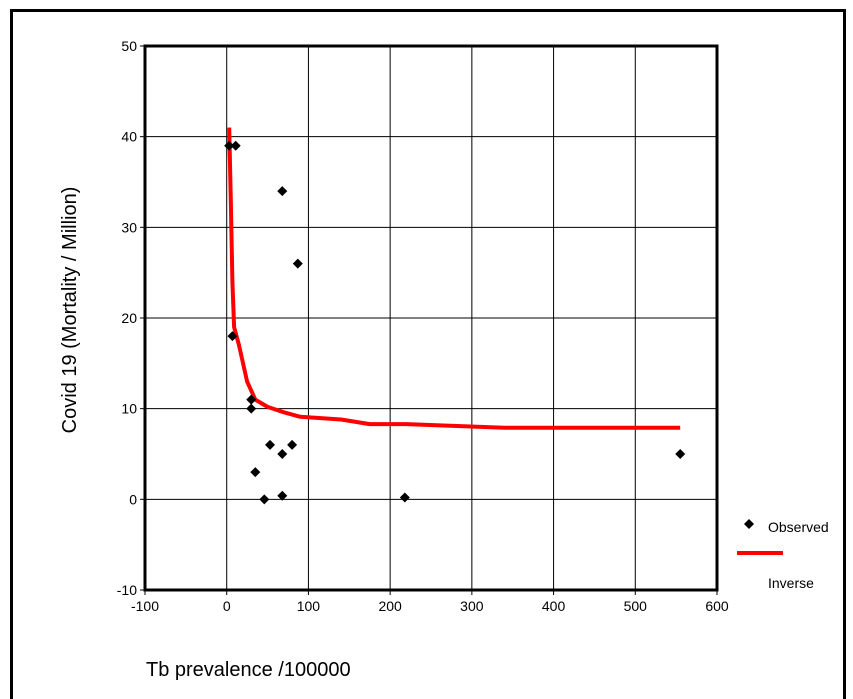 The image size is (853, 699). I want to click on x-tick-label: 100, so click(309, 606).